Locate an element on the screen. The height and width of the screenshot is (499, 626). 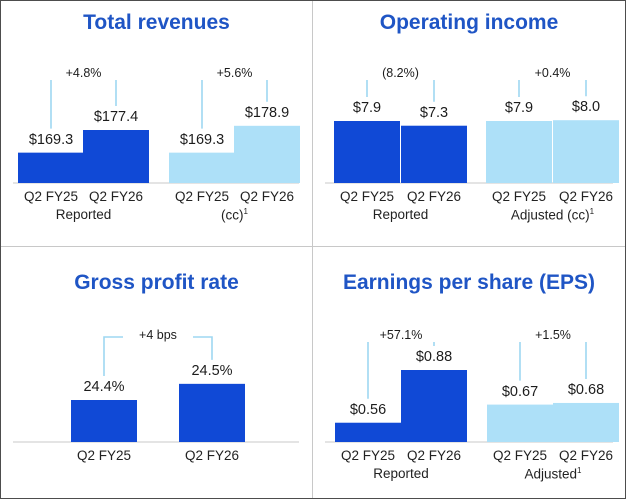
bar-value-label: 24.5% is located at coordinates (212, 370).